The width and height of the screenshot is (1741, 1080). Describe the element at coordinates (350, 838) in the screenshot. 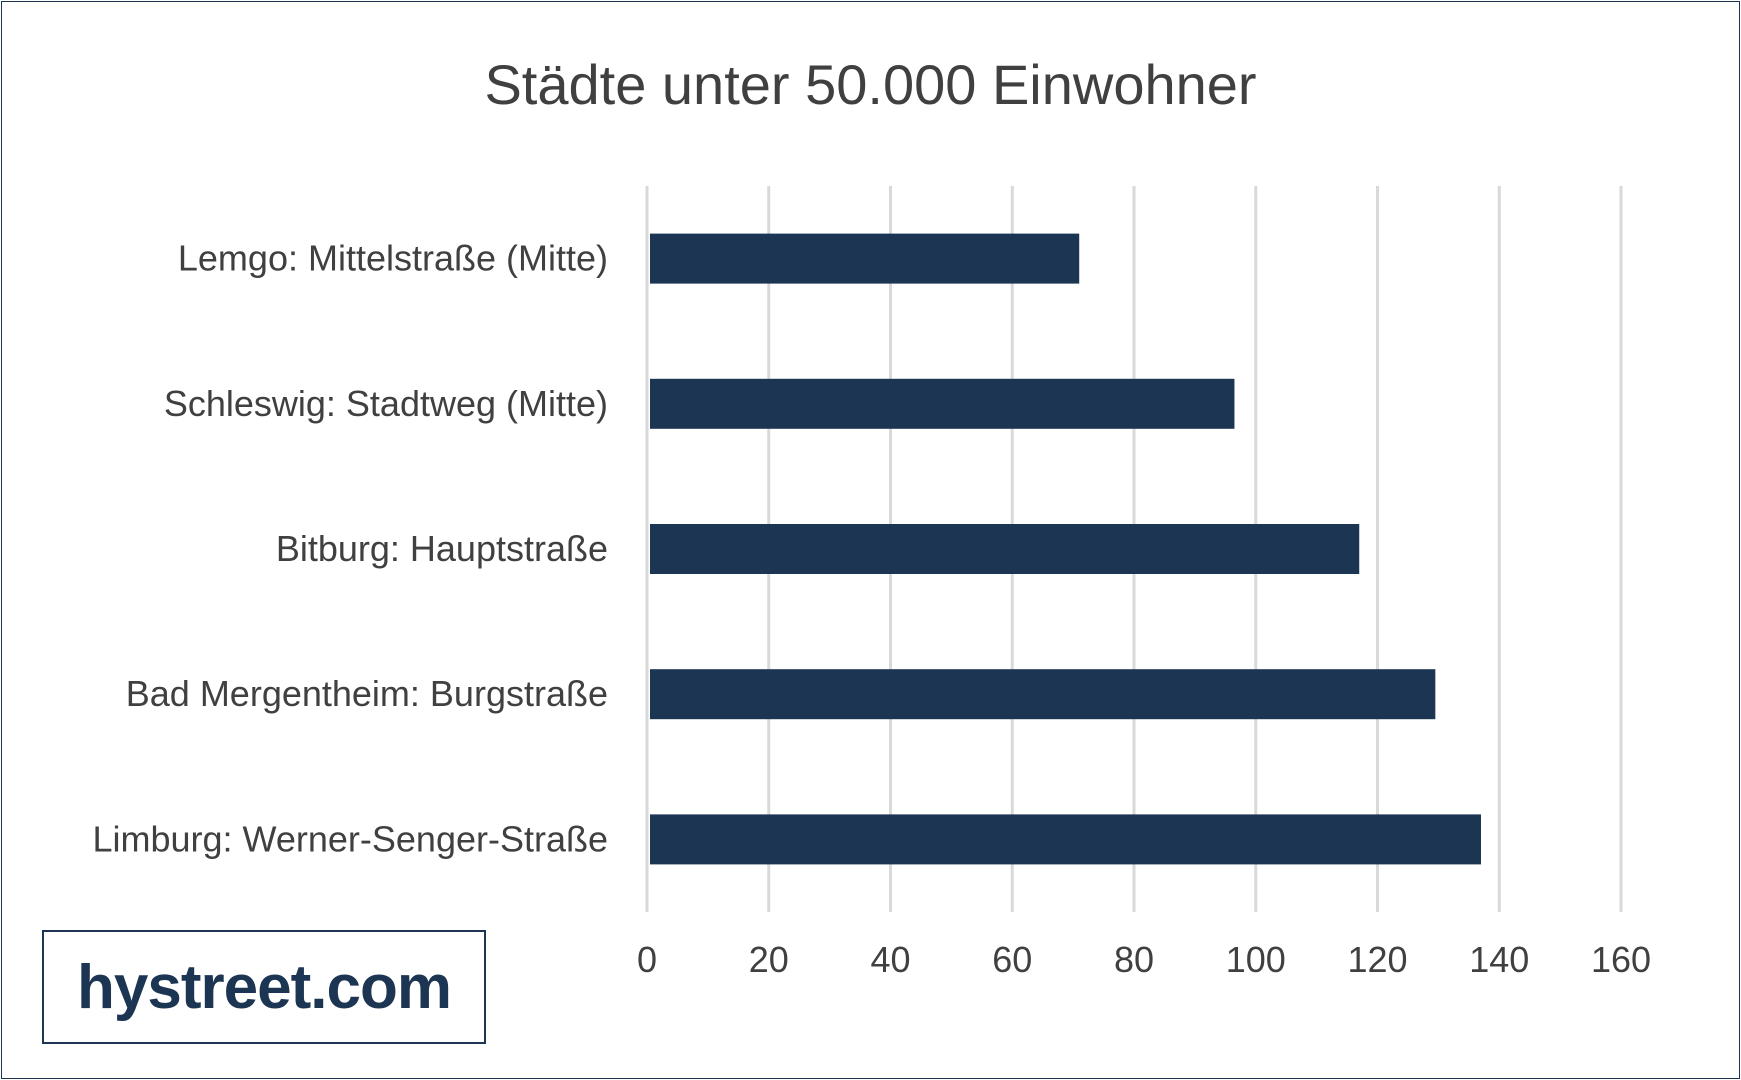

I see `category-label: Limburg: Werner-Senger-Straße` at that location.